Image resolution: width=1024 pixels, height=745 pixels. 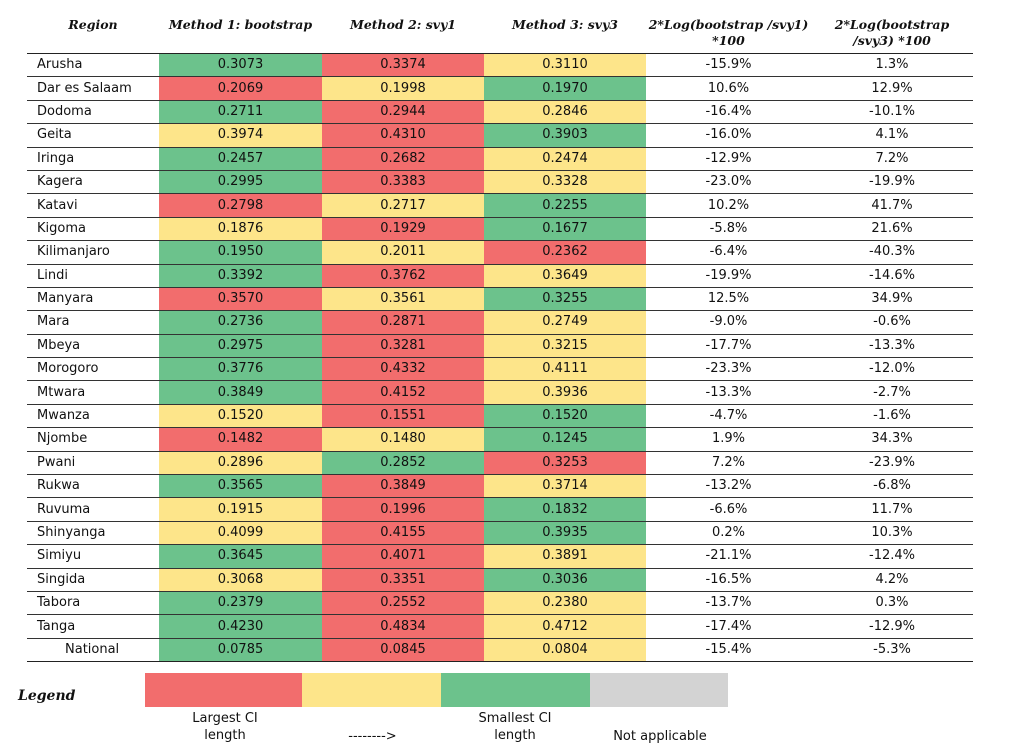 I want to click on method2-cell: 0.3762, so click(x=403, y=276).